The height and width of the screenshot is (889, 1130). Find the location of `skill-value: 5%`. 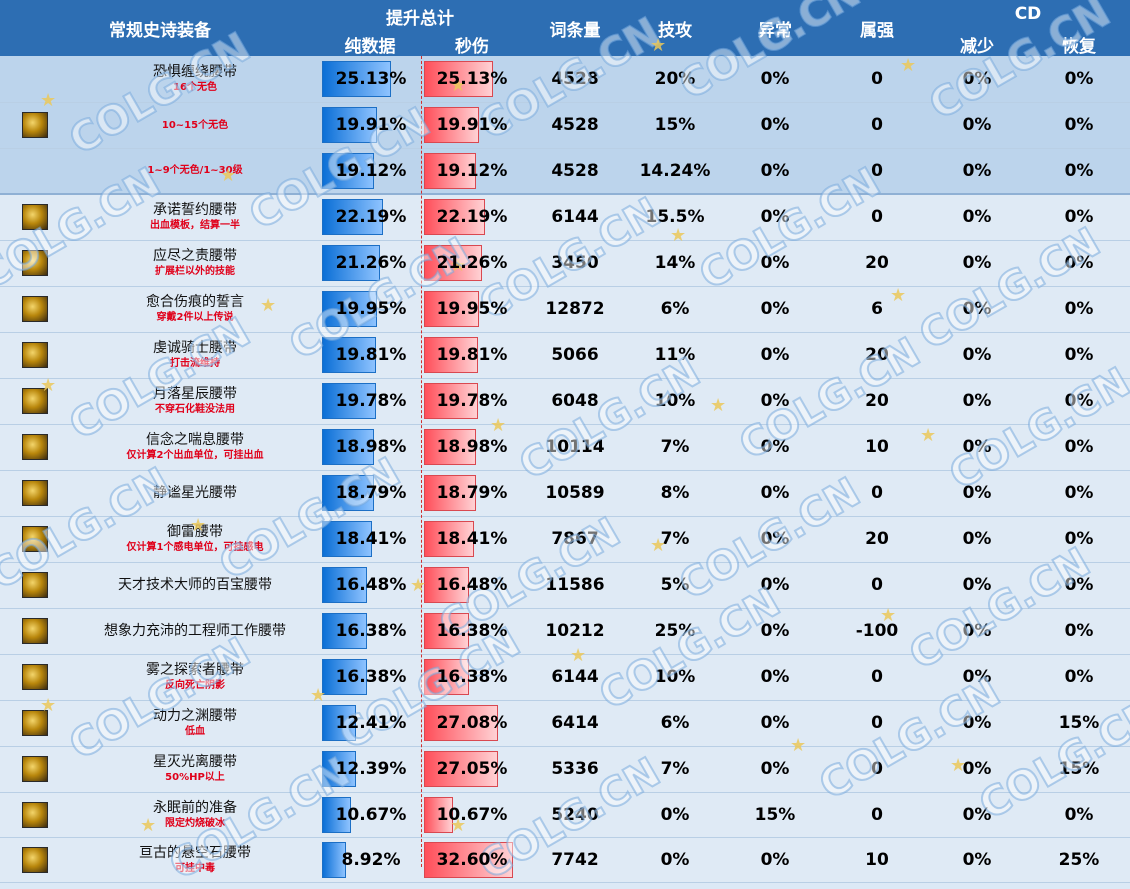

skill-value: 5% is located at coordinates (675, 585).